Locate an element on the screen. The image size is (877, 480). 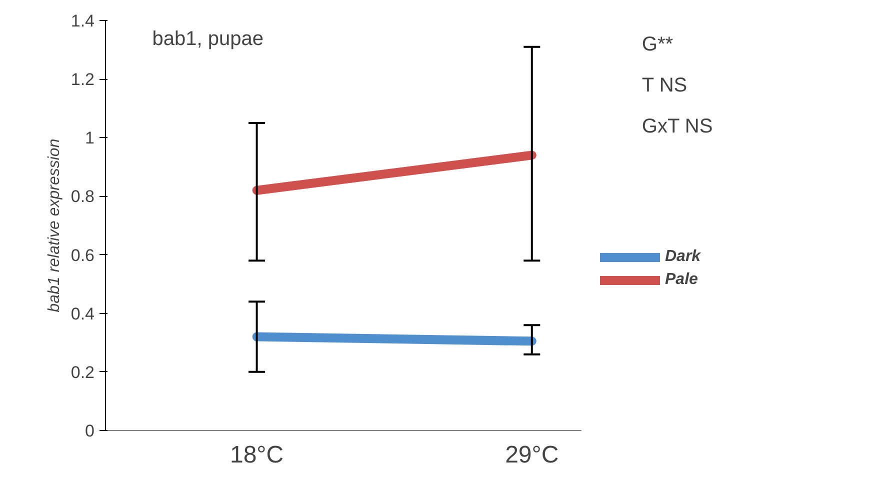
y-tick-label: 0.8 is located at coordinates (82, 196).